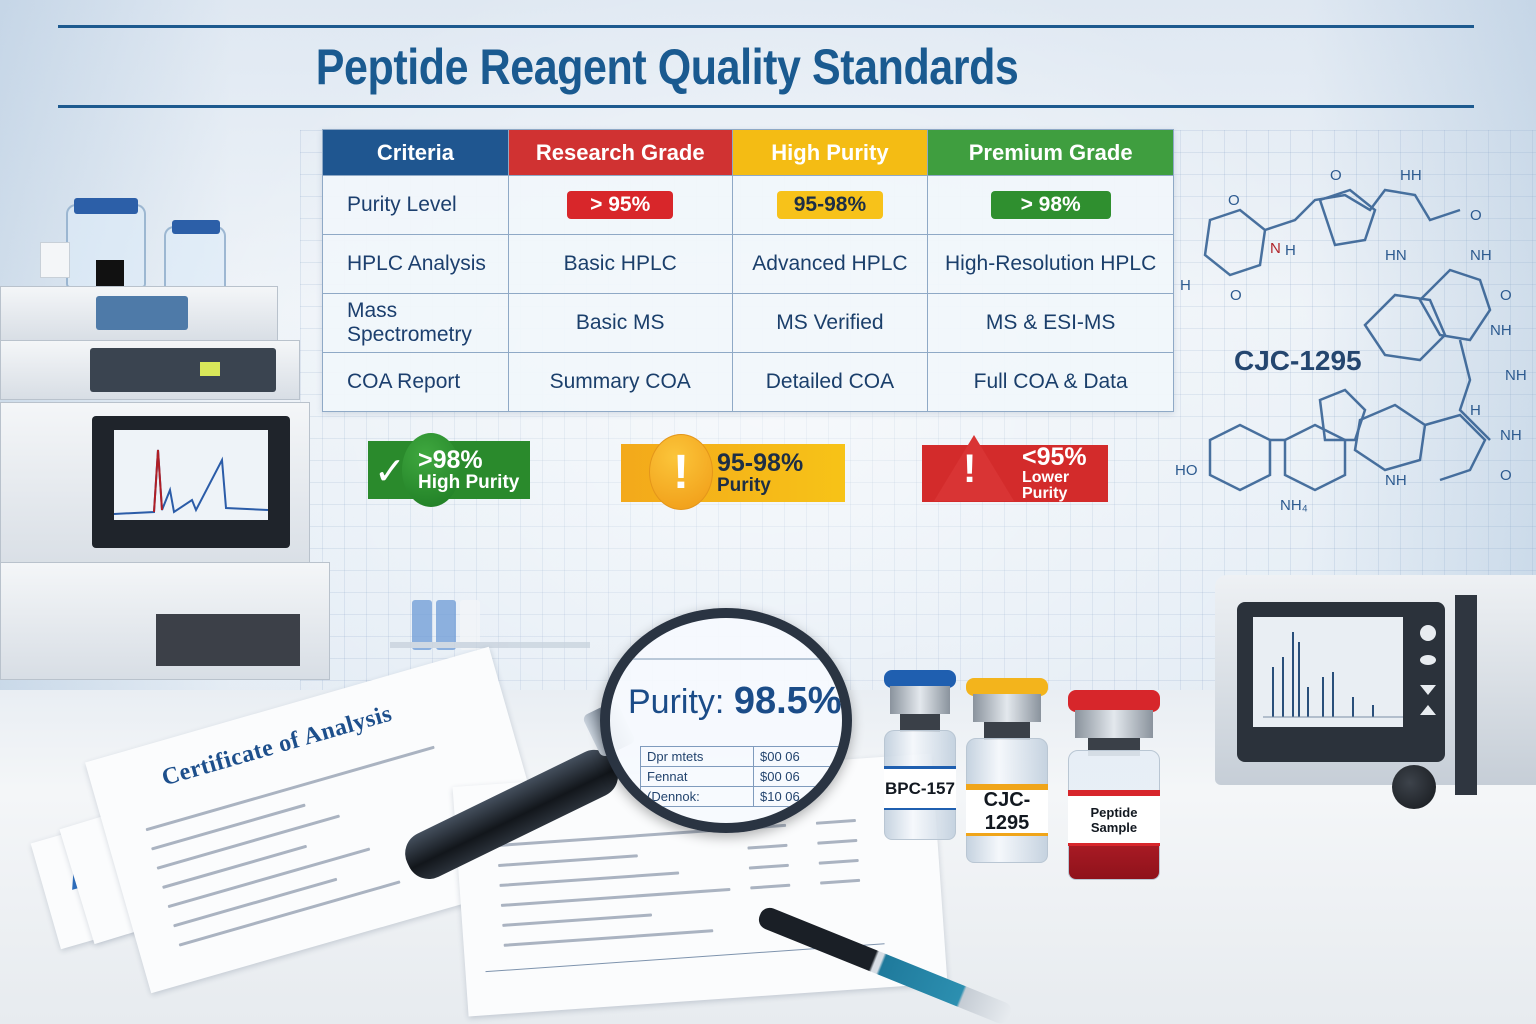 This screenshot has height=1024, width=1536. Describe the element at coordinates (830, 323) in the screenshot. I see `high-cell: MS Verified` at that location.